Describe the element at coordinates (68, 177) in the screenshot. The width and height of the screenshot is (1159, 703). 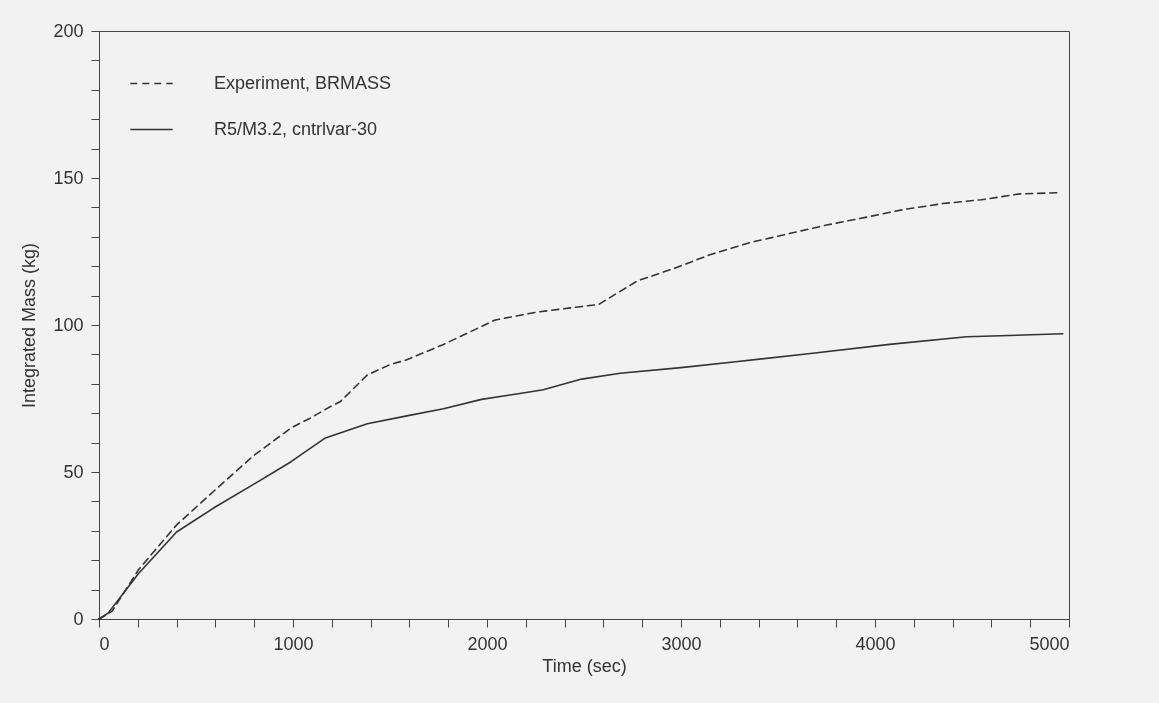
I see `y-tick-label: 150` at that location.